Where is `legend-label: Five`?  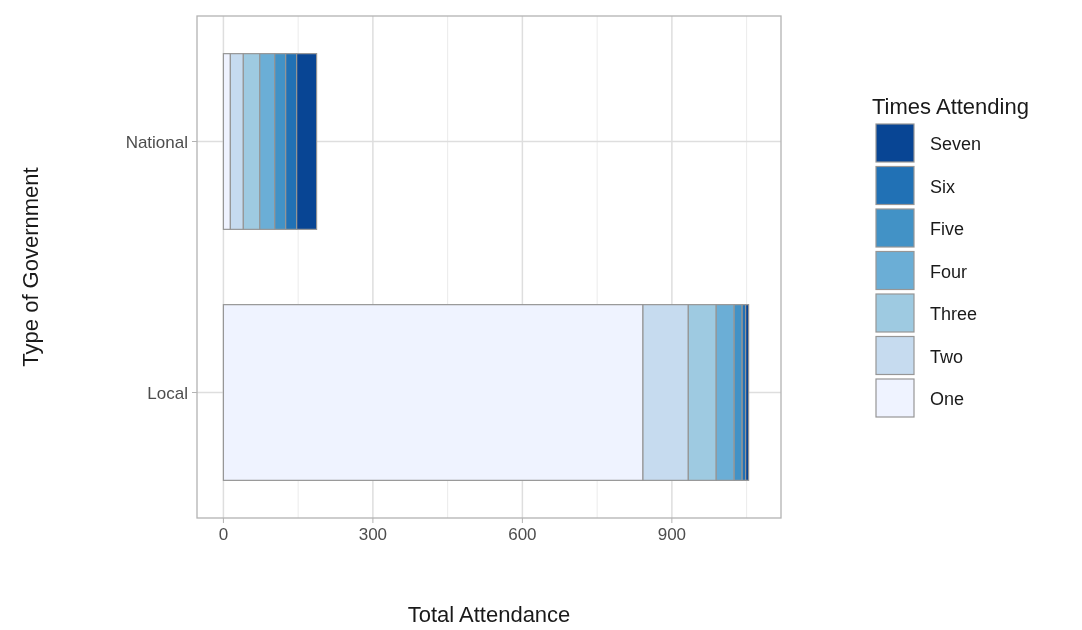 legend-label: Five is located at coordinates (947, 229).